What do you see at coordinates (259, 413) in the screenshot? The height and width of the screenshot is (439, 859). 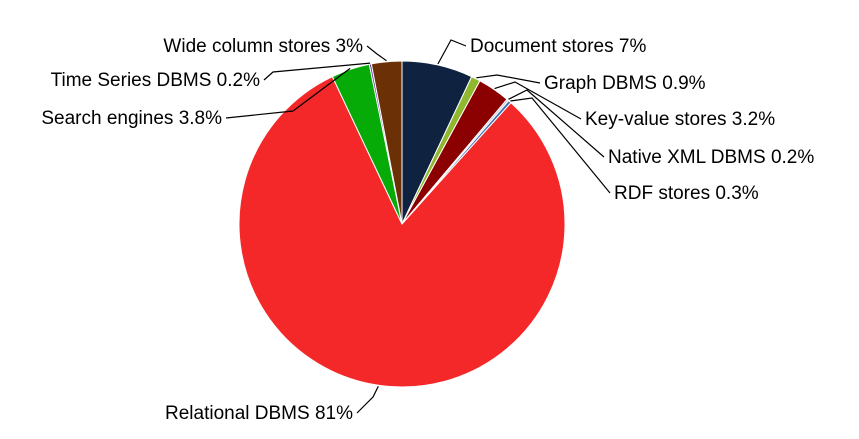 I see `label-relational-dbms: Relational DBMS 81%` at bounding box center [259, 413].